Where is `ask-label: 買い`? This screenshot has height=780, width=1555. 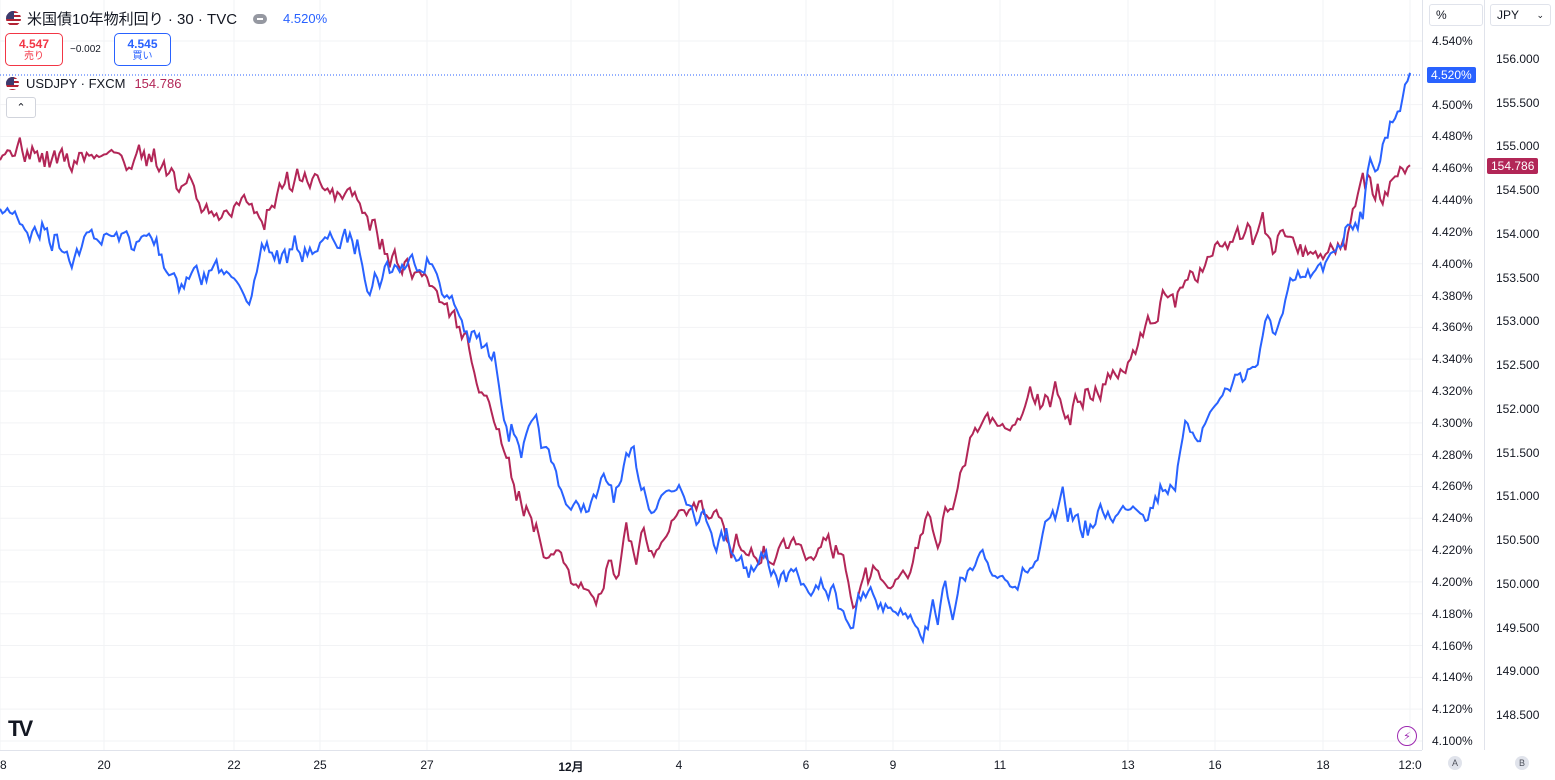 ask-label: 買い is located at coordinates (142, 56).